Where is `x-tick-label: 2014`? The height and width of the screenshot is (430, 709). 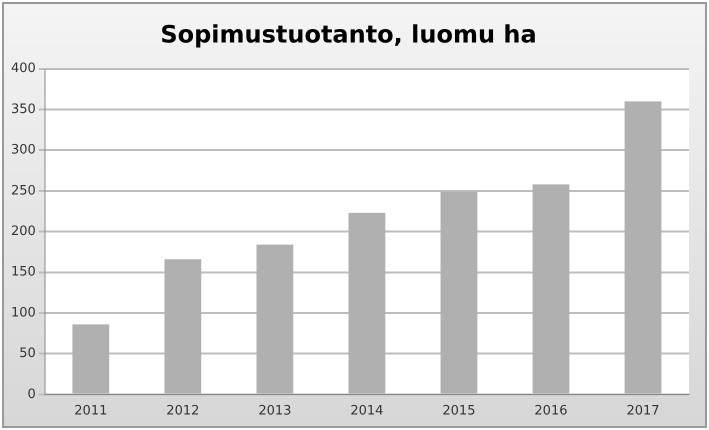
x-tick-label: 2014 is located at coordinates (367, 411).